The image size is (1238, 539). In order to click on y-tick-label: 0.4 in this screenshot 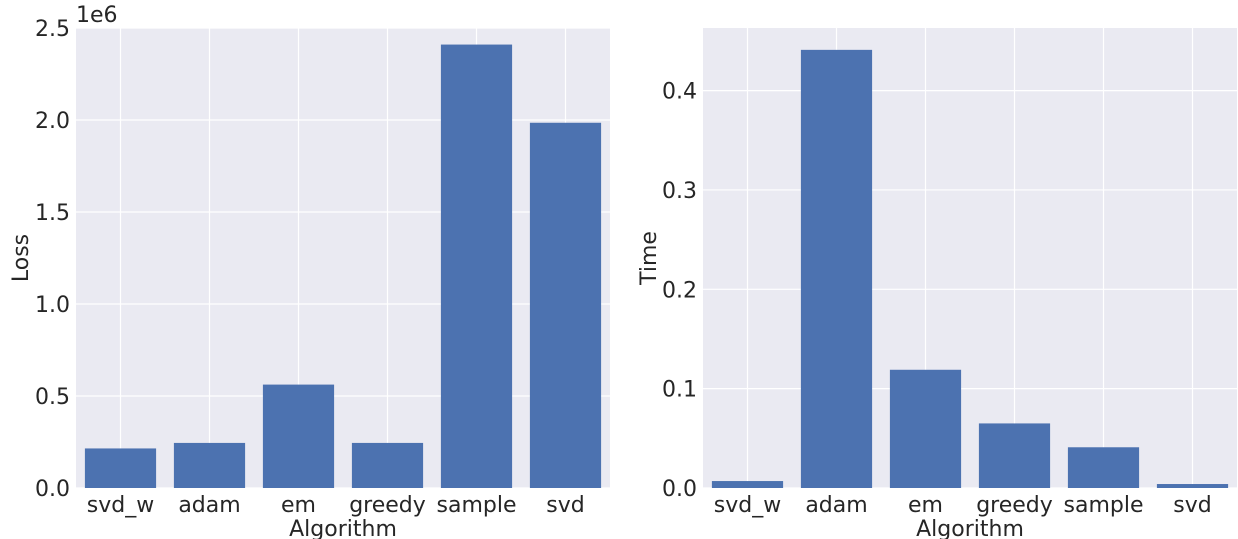, I will do `click(679, 92)`.